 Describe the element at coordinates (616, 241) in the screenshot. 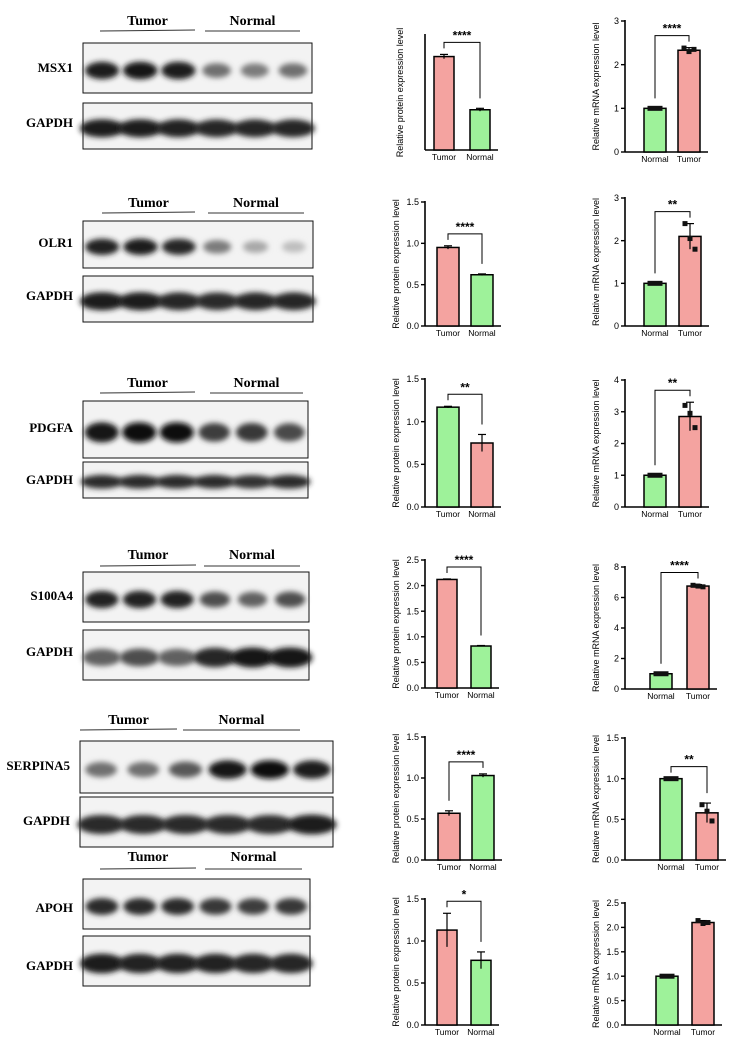

I see `y-tick-label: 2` at that location.